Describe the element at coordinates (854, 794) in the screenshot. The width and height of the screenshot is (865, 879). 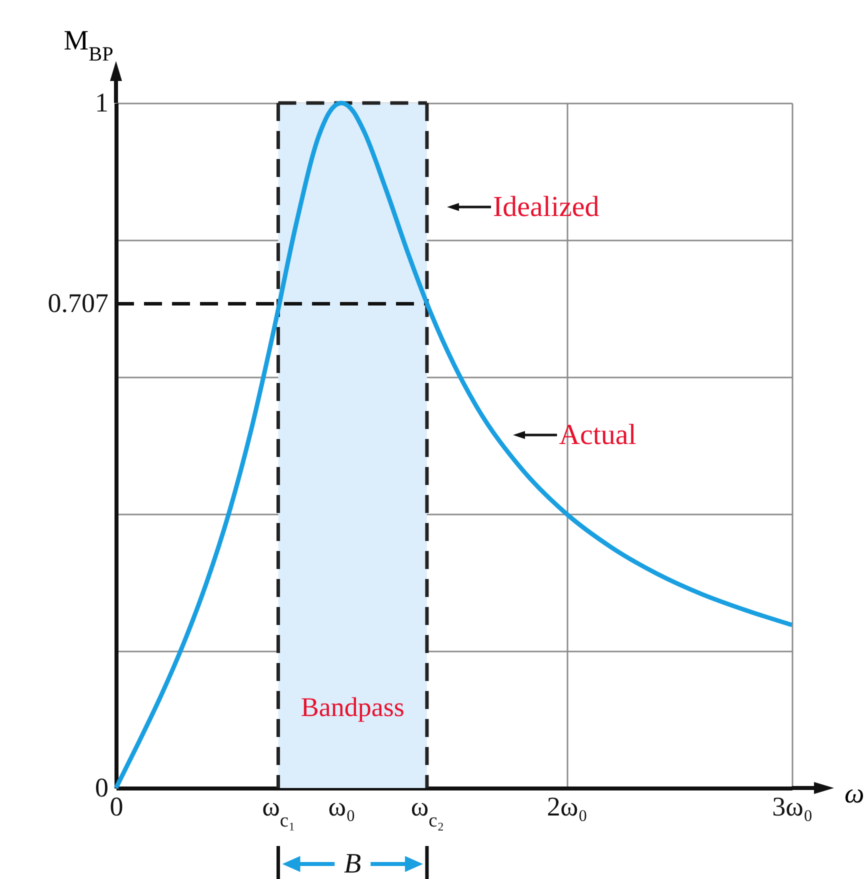
I see `x-axis-title: ω` at that location.